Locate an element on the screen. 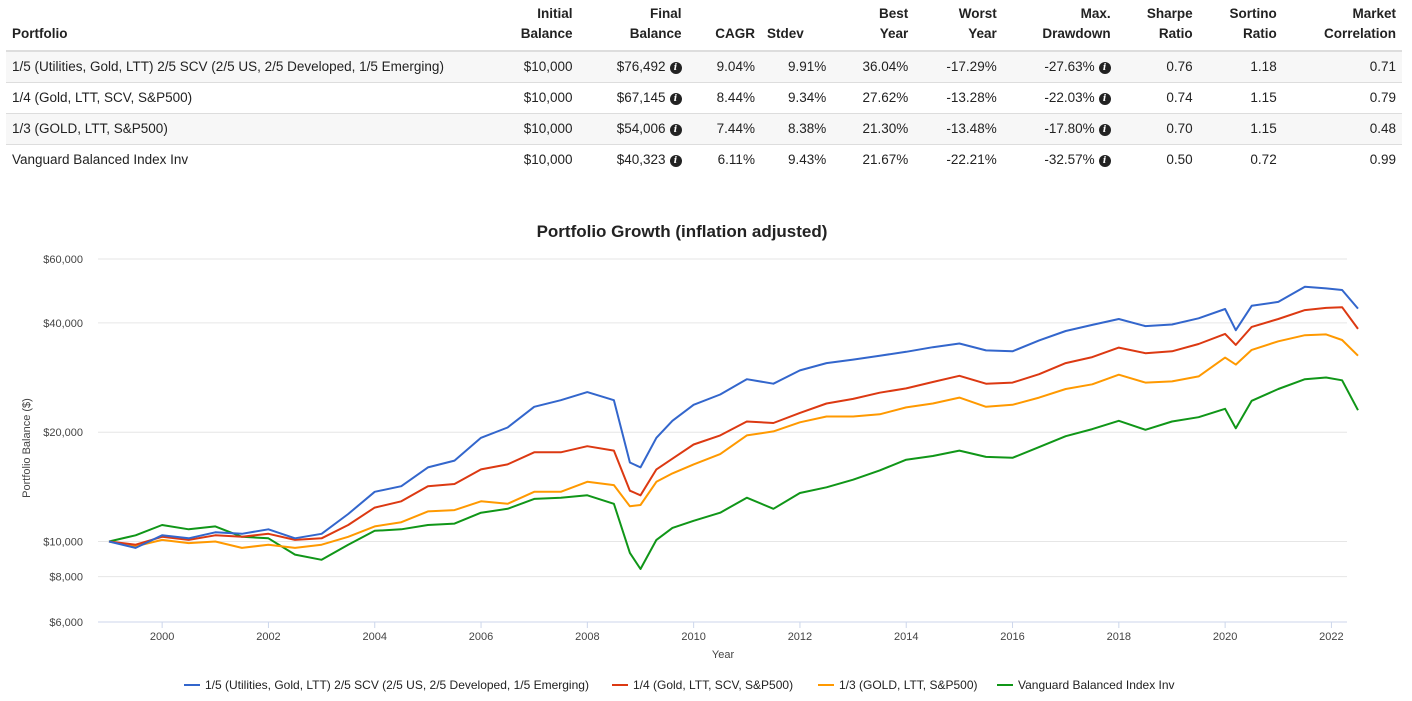 This screenshot has height=701, width=1412. header-initial-balance: Initial Balance is located at coordinates (533, 26).